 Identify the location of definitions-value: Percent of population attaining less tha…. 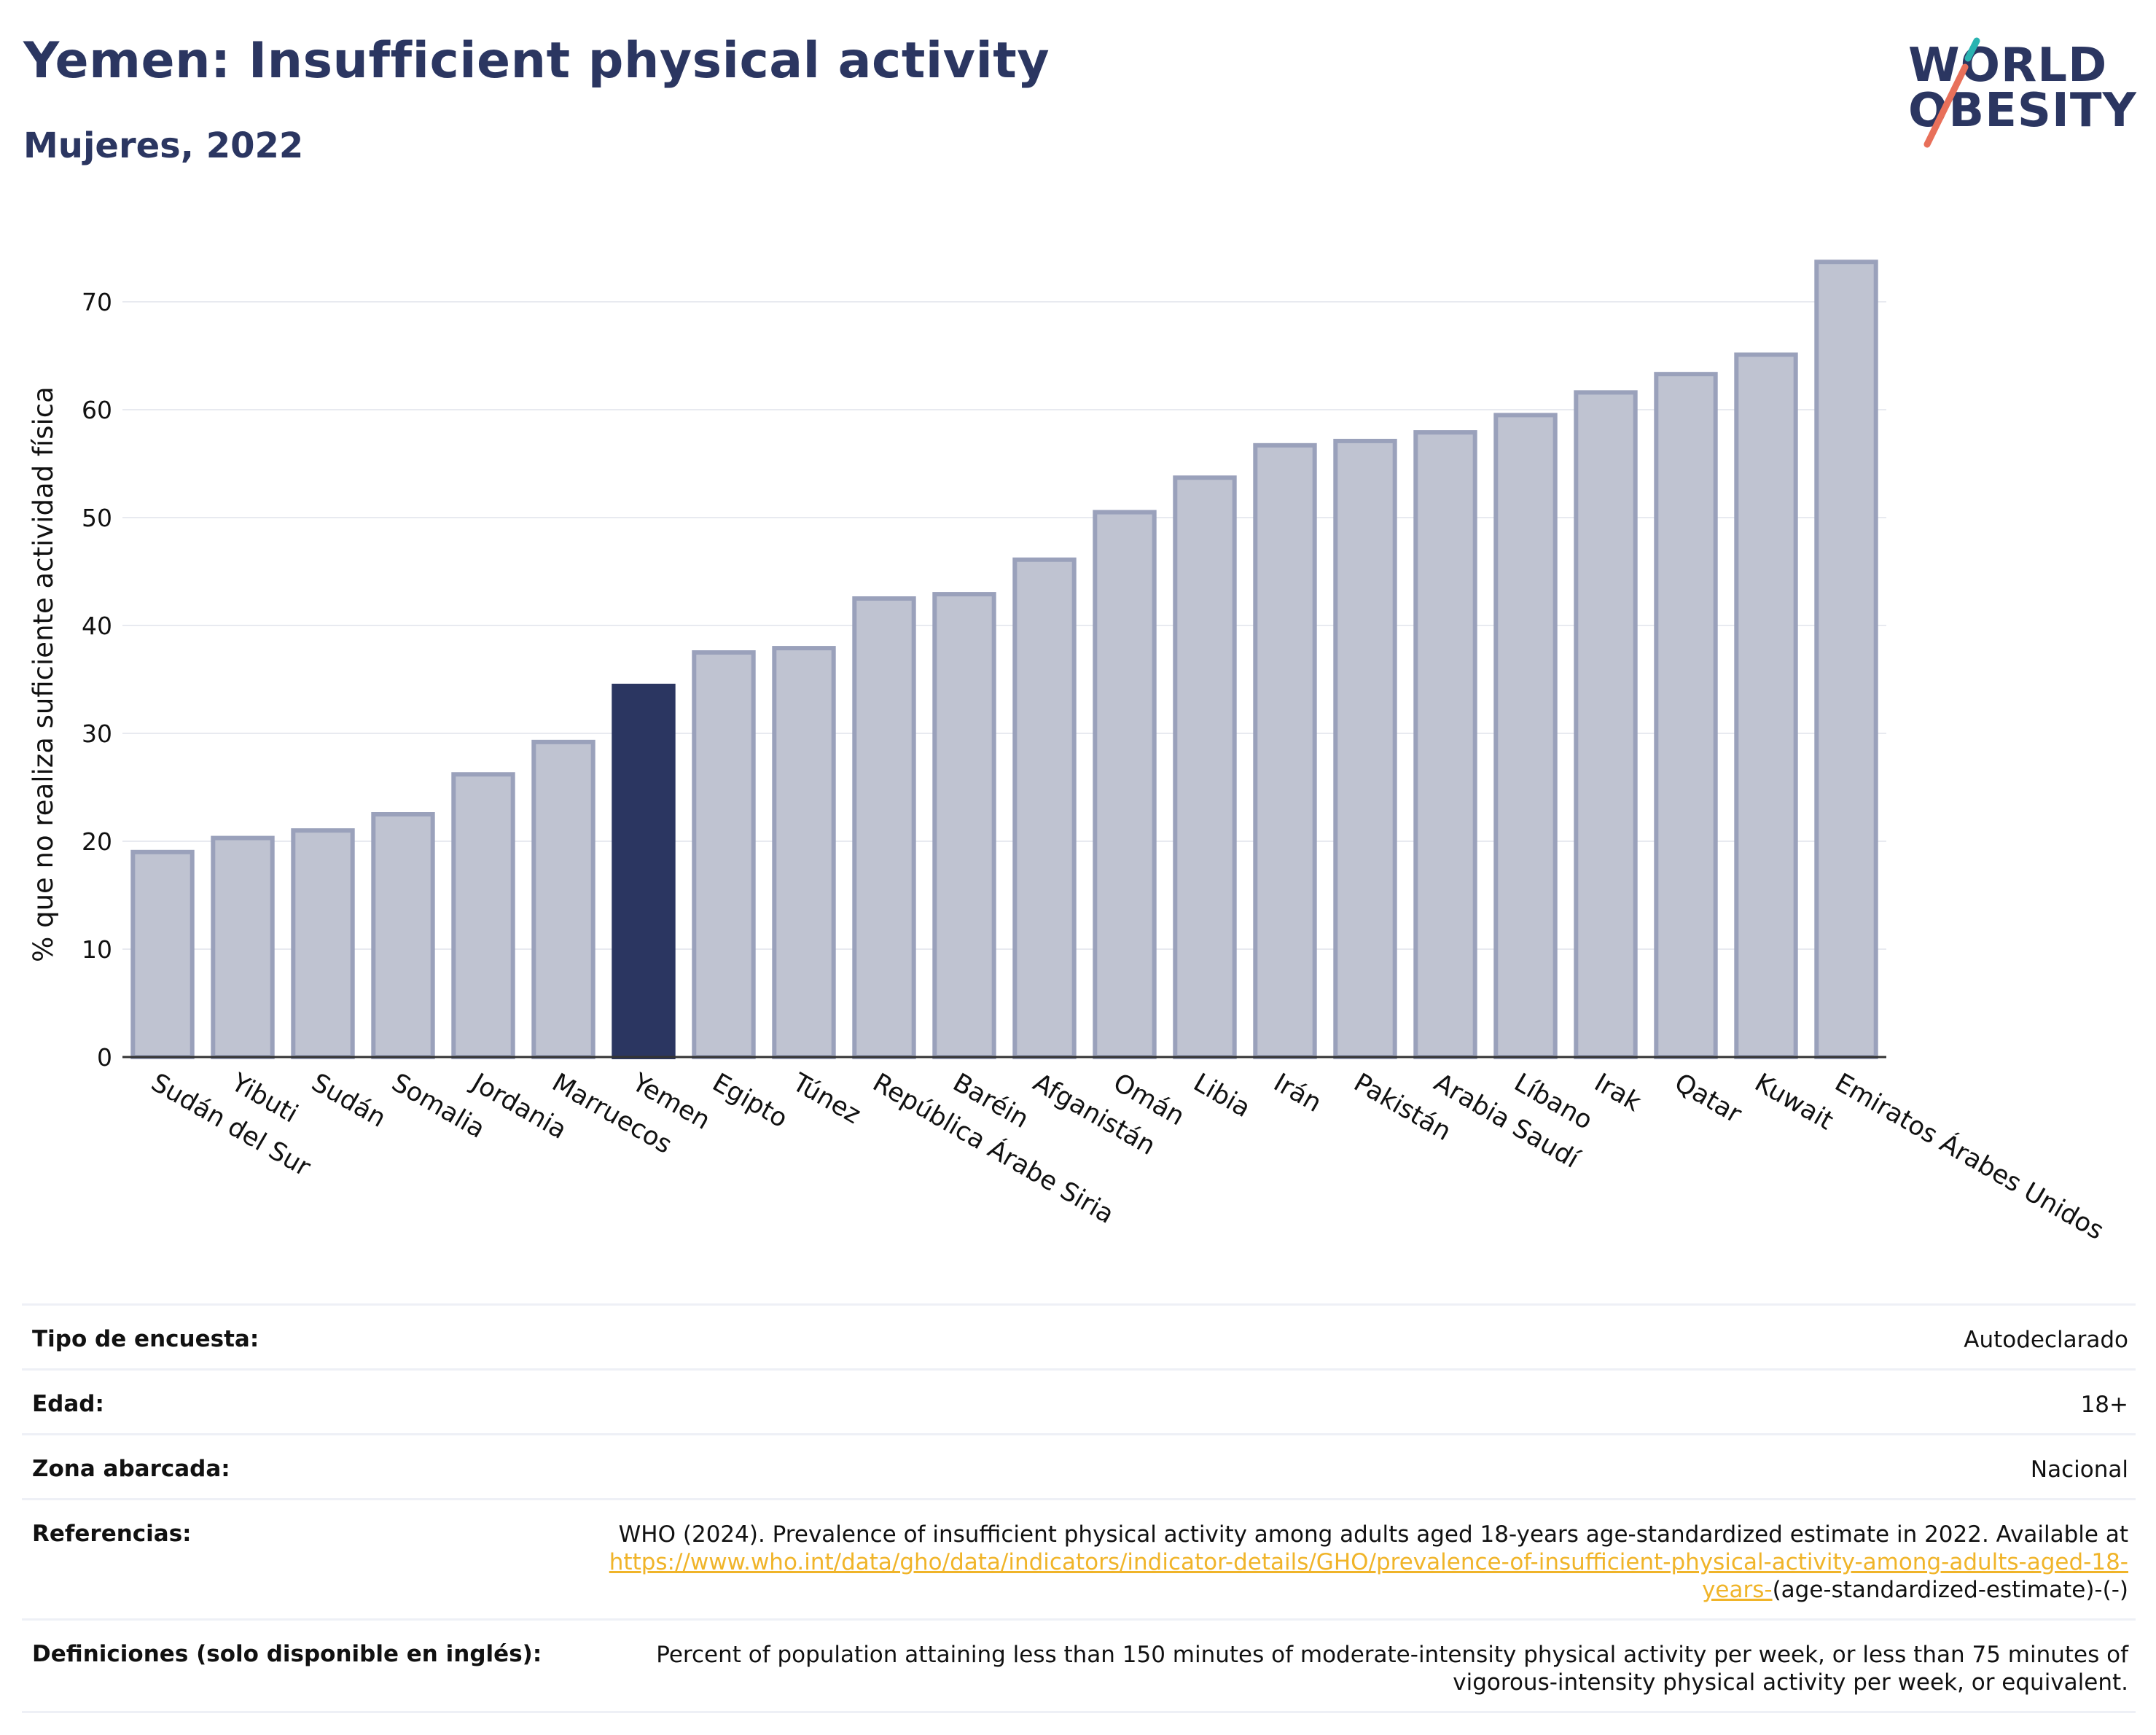
(1392, 1669).